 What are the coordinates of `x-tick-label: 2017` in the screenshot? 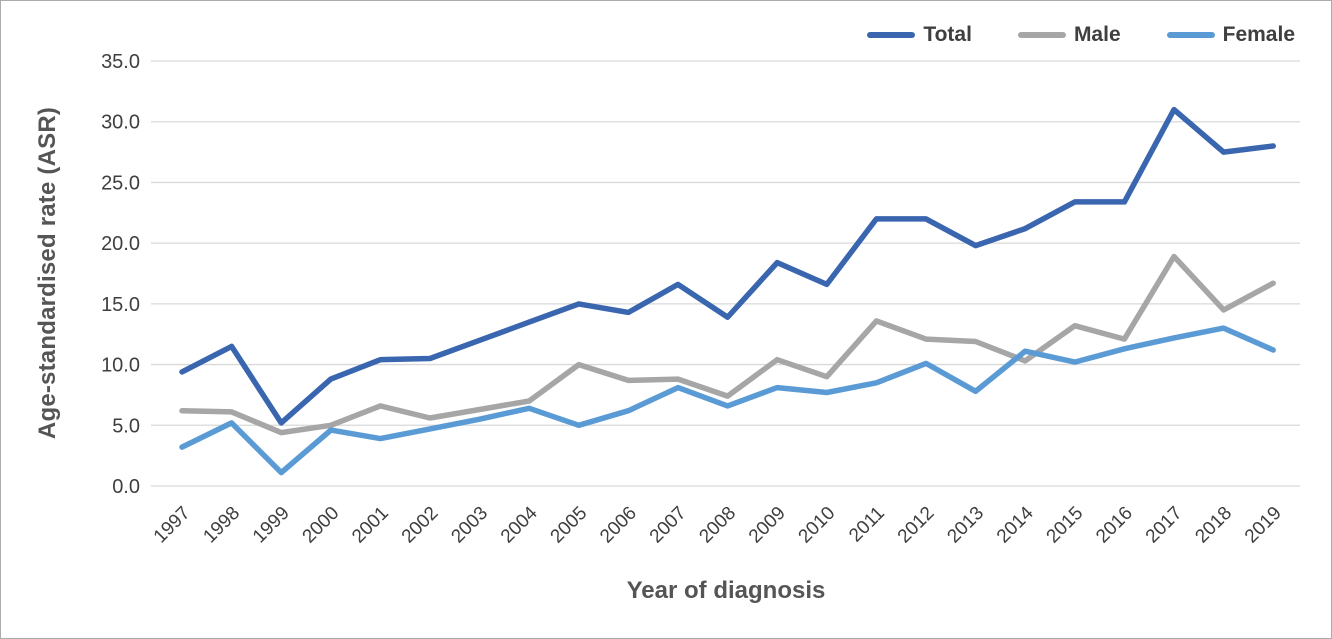 It's located at (1164, 525).